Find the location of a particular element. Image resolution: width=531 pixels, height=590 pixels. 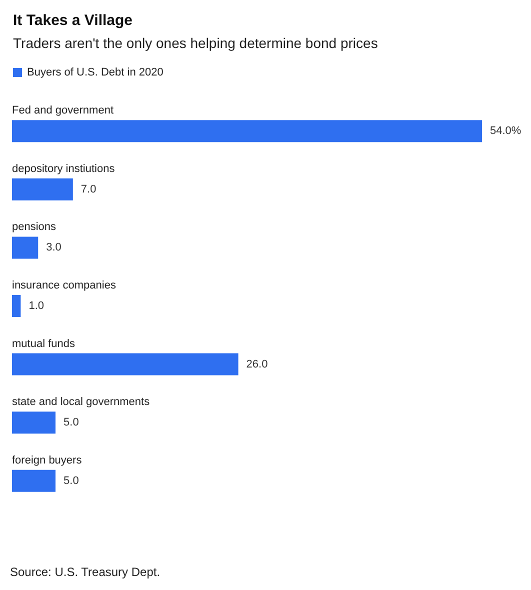

y-tick-label: pensions is located at coordinates (34, 227).